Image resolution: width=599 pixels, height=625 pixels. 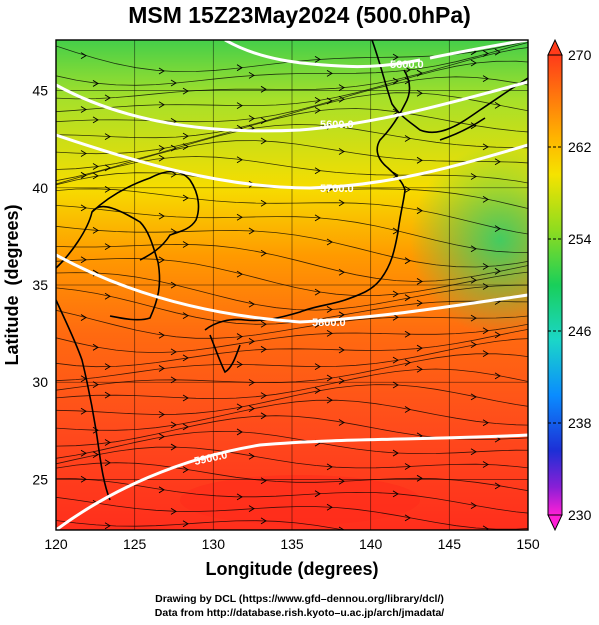 What do you see at coordinates (291, 569) in the screenshot?
I see `x-axis-label: Longitude (degrees)` at bounding box center [291, 569].